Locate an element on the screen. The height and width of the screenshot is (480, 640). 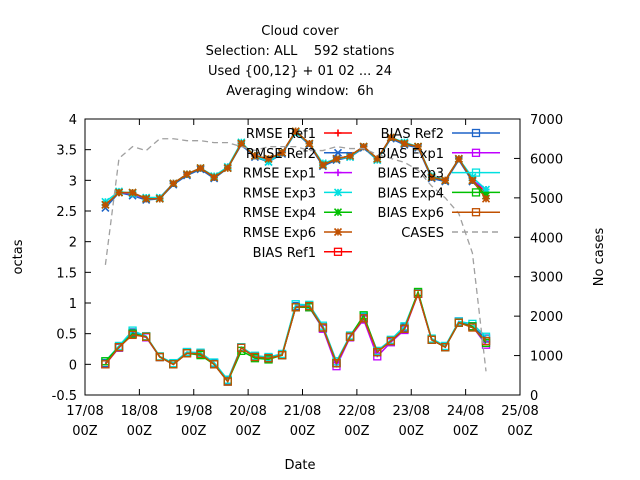
y2-tick-label: 4000 is located at coordinates (546, 238).